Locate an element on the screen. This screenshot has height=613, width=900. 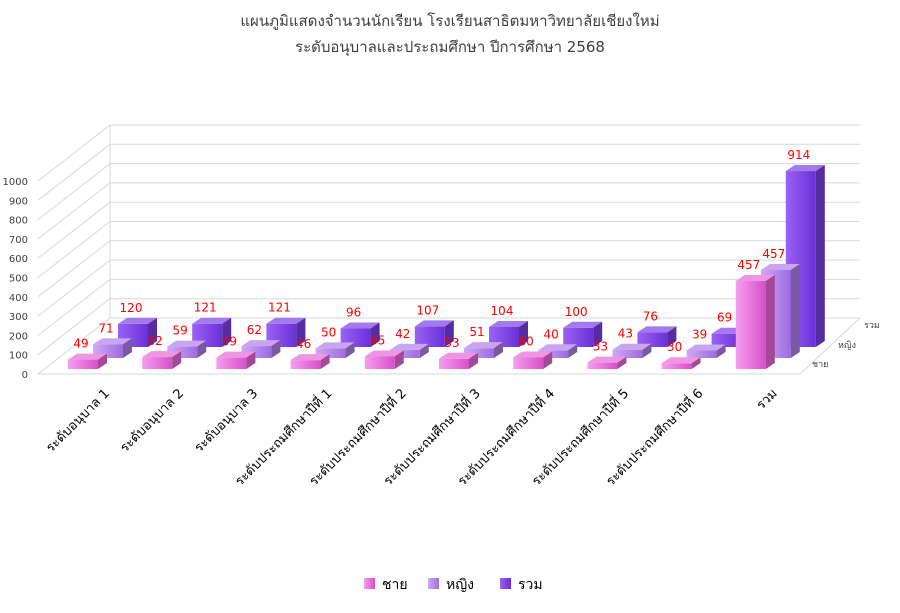
bar-รวม-7 is located at coordinates (657, 336).